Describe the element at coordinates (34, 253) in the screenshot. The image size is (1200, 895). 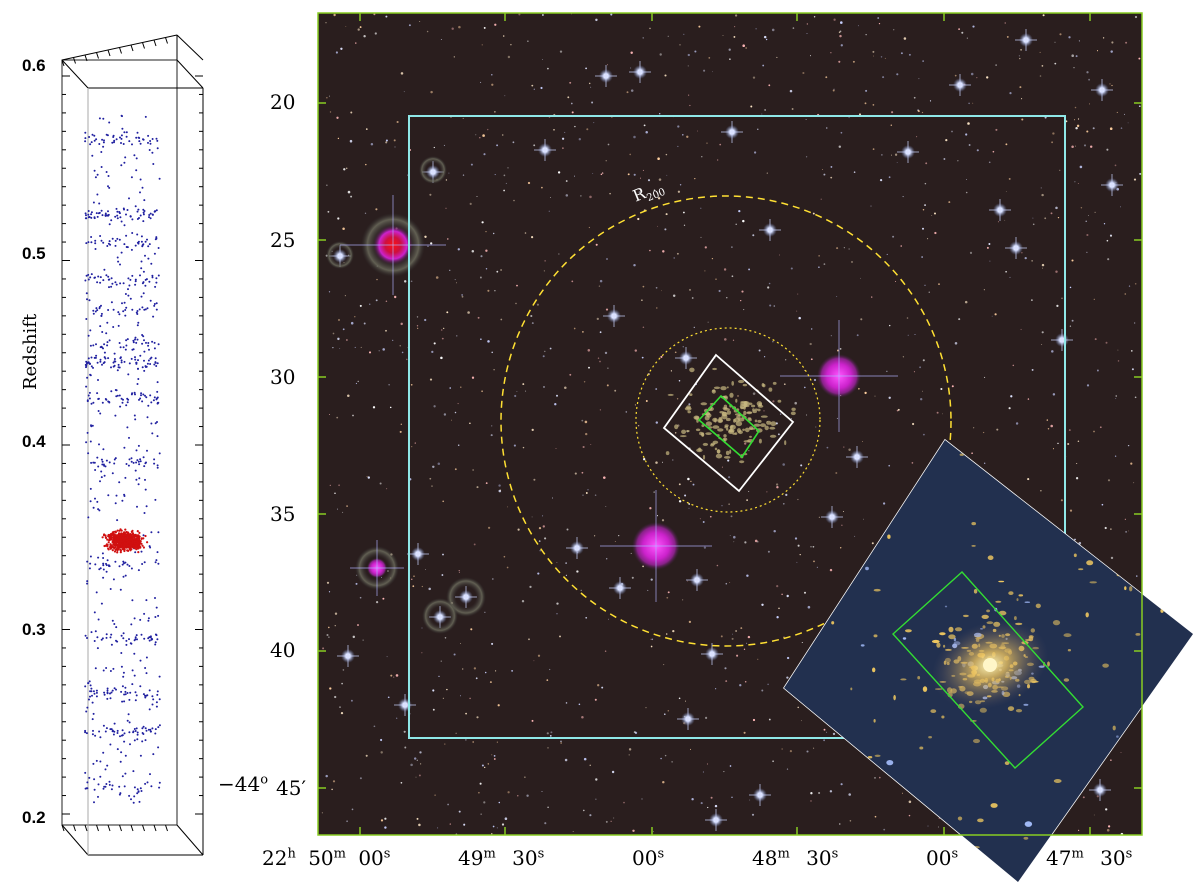
I see `redshift-tick-0-5: 0.5` at that location.